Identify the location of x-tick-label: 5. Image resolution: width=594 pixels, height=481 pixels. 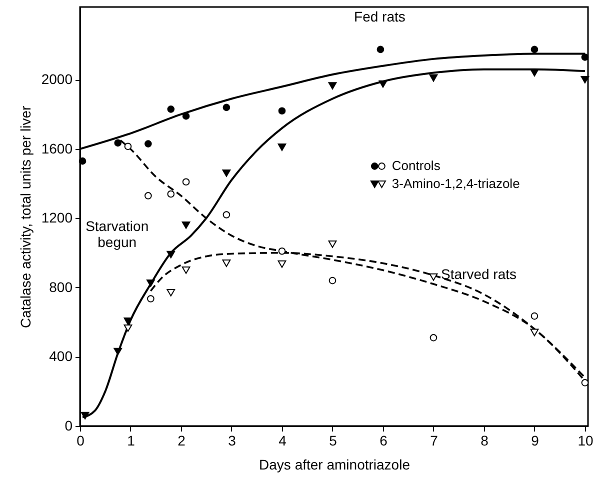
(333, 440).